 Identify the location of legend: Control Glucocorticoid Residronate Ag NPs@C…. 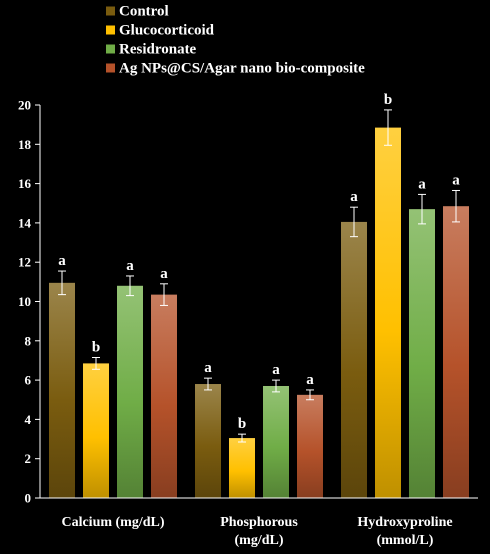
(235, 40).